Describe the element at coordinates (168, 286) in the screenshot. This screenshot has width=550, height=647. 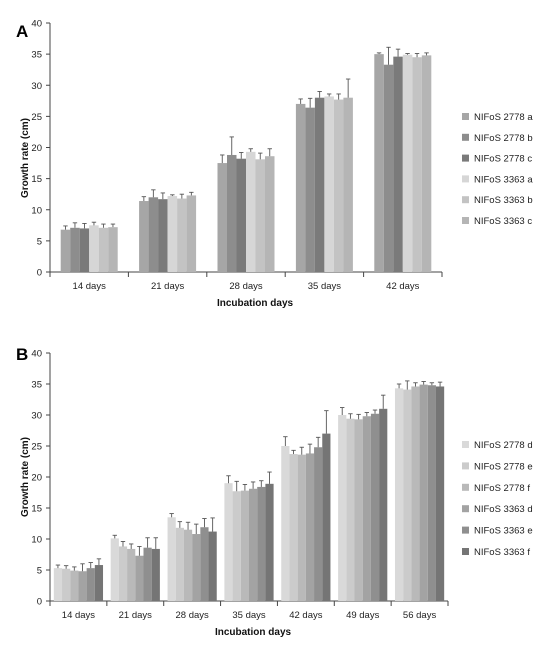
I see `panel-a-x-tick-label: 21 days` at that location.